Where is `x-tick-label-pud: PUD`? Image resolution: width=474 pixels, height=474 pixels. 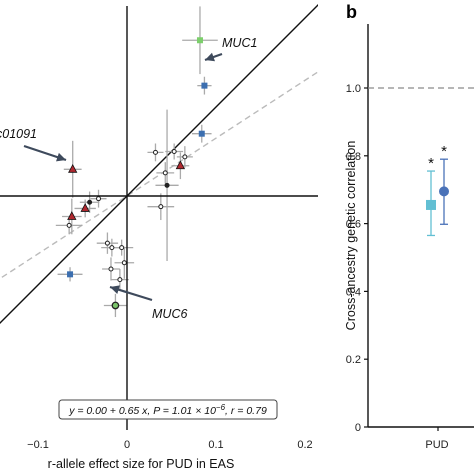
x-tick-label-pud: PUD is located at coordinates (436, 445).